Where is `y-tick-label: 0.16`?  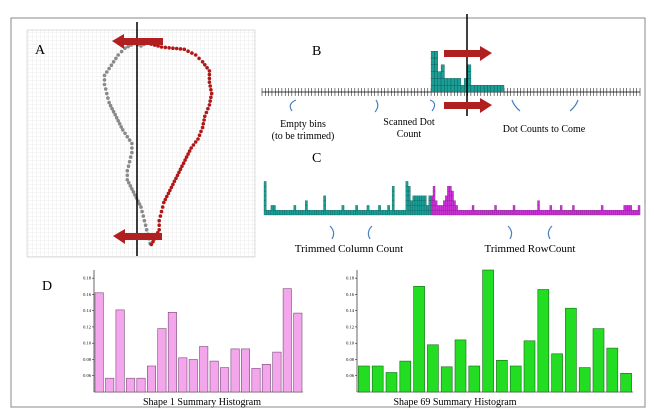
y-tick-label: 0.16 is located at coordinates (350, 294).